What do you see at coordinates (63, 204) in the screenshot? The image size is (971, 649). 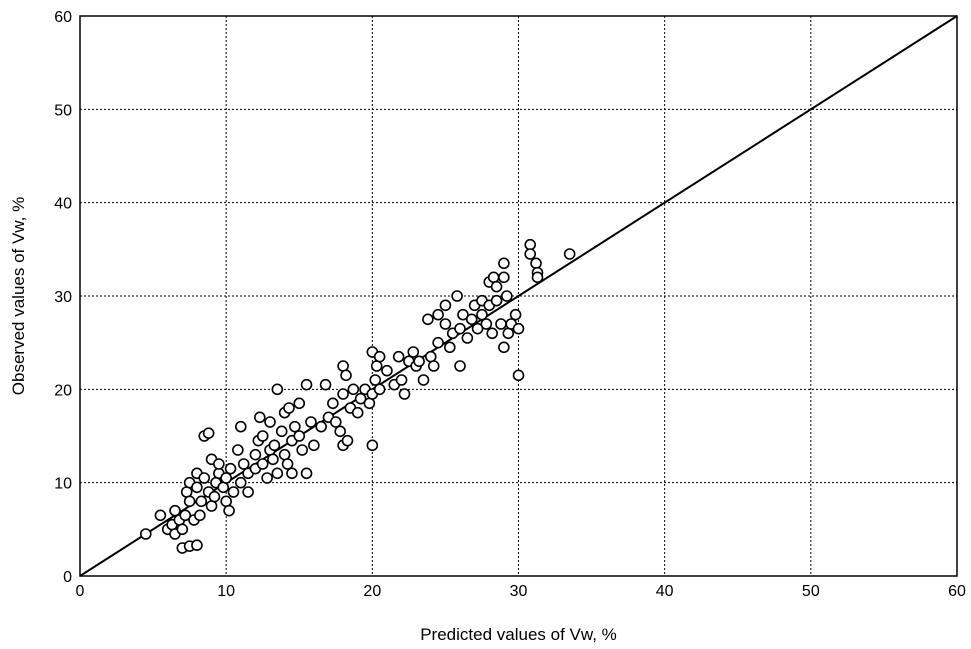 I see `y-tick-label: 40` at bounding box center [63, 204].